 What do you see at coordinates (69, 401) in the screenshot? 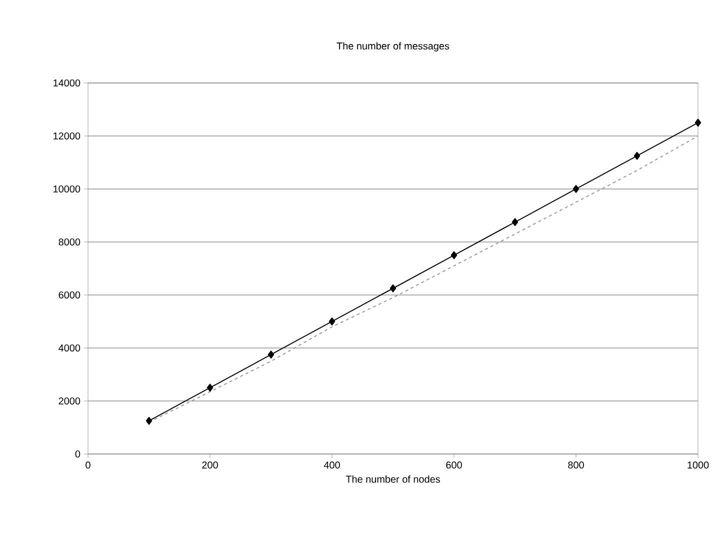
I see `y-tick-label: 2000` at bounding box center [69, 401].